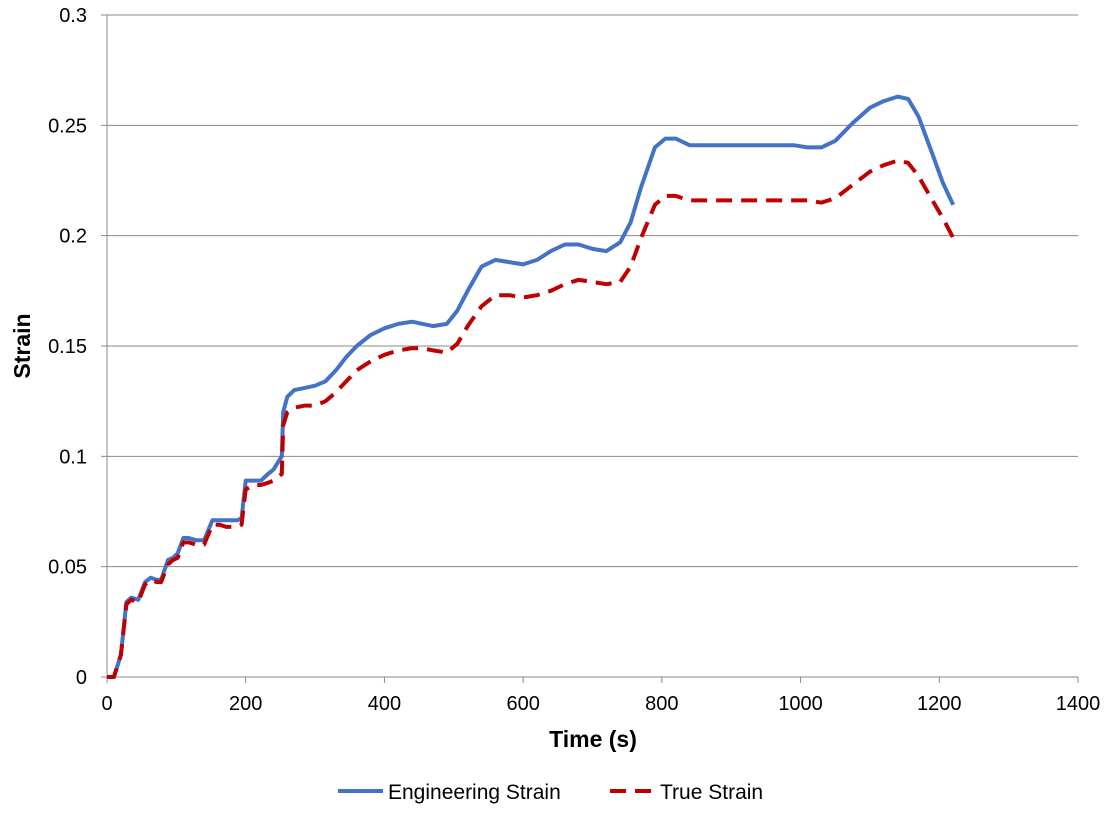  Describe the element at coordinates (384, 704) in the screenshot. I see `x-tick-label: 400` at that location.